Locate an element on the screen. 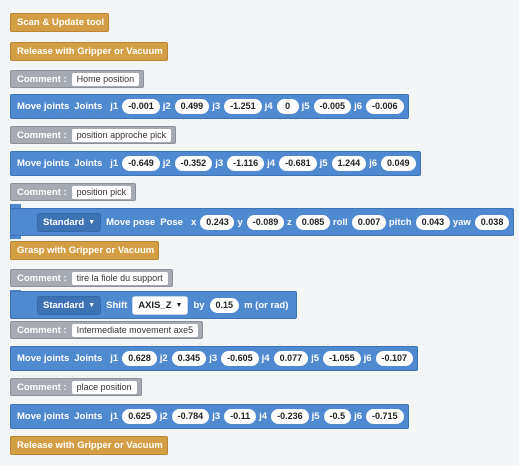  mode-value: Standard is located at coordinates (64, 222).